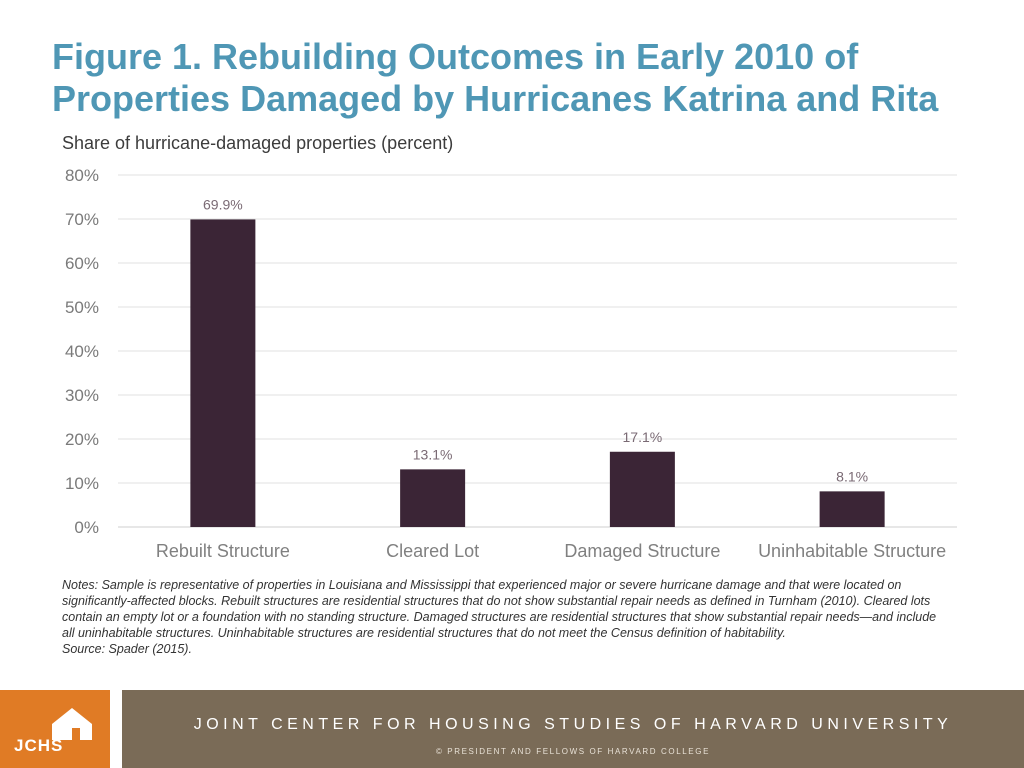 The image size is (1024, 768). Describe the element at coordinates (82, 483) in the screenshot. I see `y-tick-label: 10%` at that location.